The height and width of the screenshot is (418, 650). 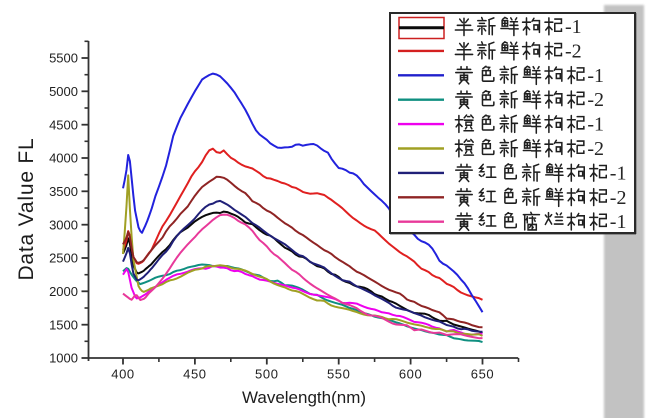 I want to click on svg-text: 5000, so click(x=63, y=91).